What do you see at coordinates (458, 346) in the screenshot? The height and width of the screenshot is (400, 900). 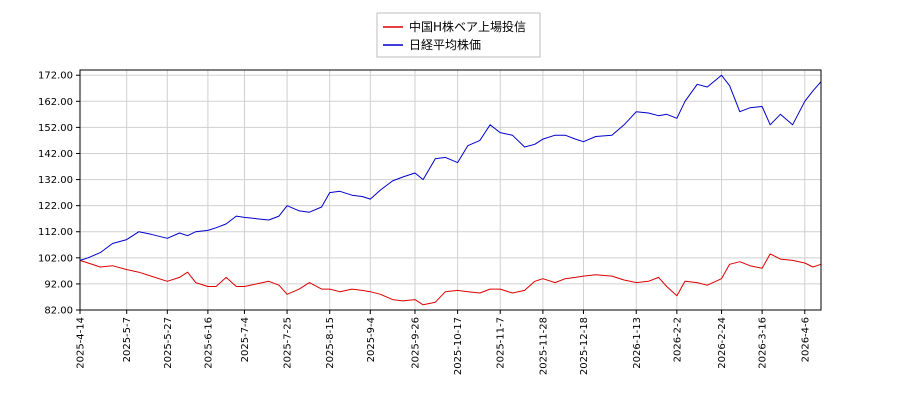 I see `x-tick-label: 2025-10-17` at bounding box center [458, 346].